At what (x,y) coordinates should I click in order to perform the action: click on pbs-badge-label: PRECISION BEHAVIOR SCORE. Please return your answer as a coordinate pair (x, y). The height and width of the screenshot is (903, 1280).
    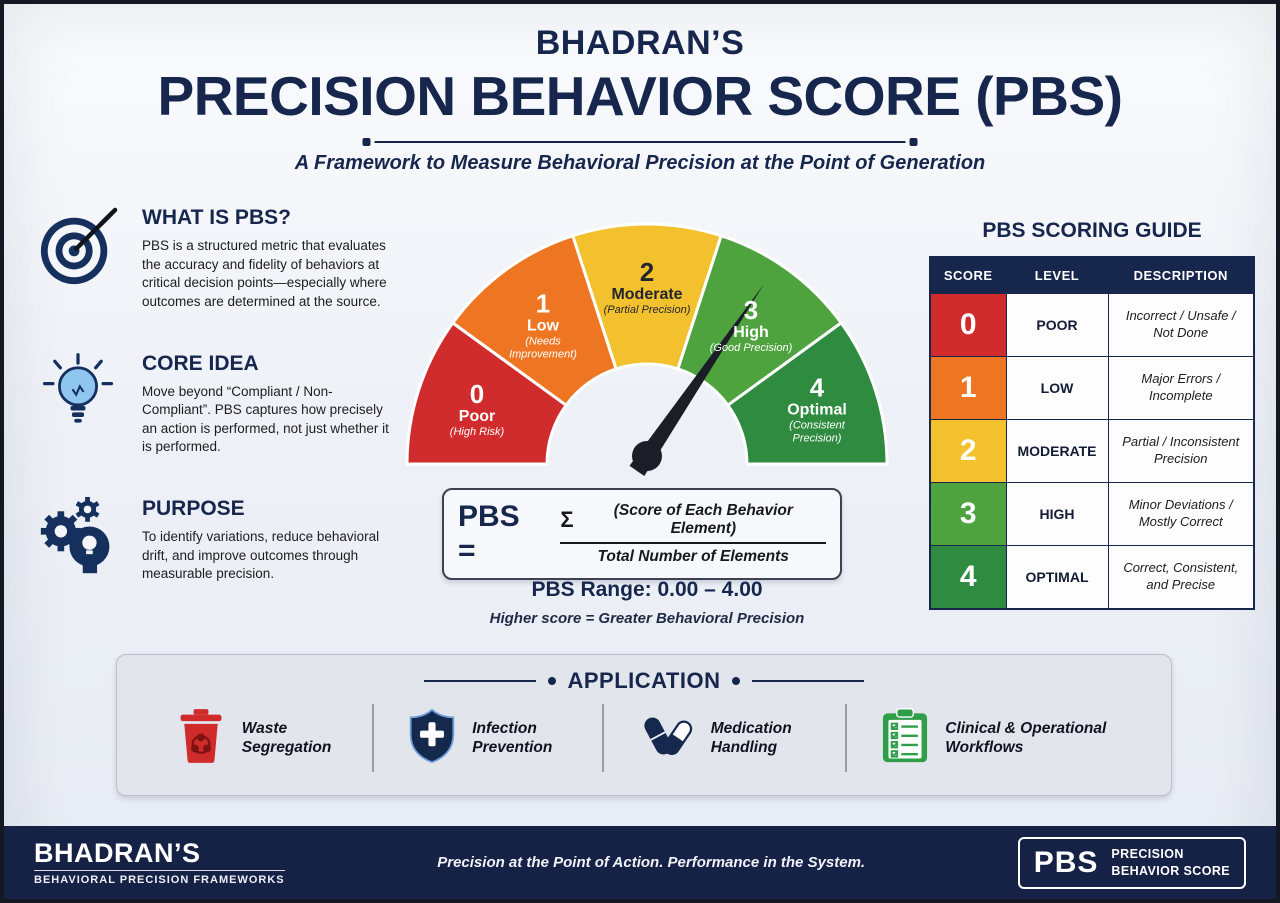
    Looking at the image, I should click on (1170, 862).